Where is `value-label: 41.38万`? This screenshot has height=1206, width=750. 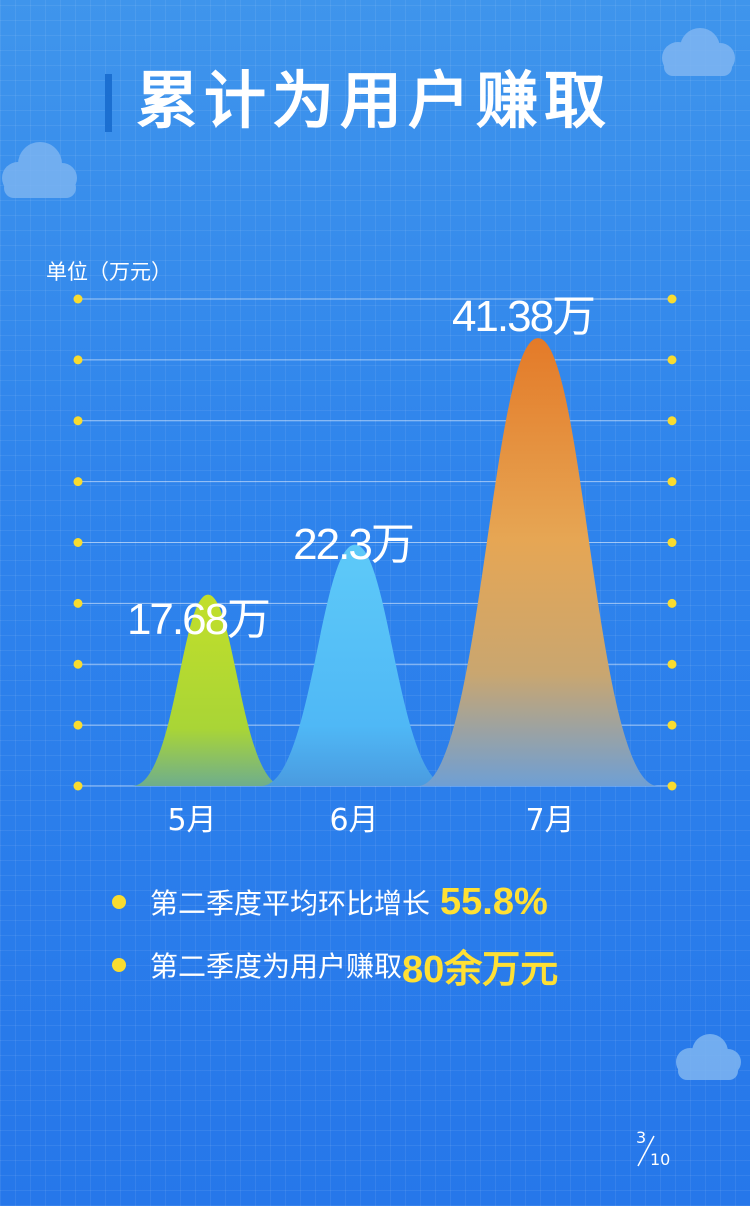
value-label: 41.38万 is located at coordinates (523, 316).